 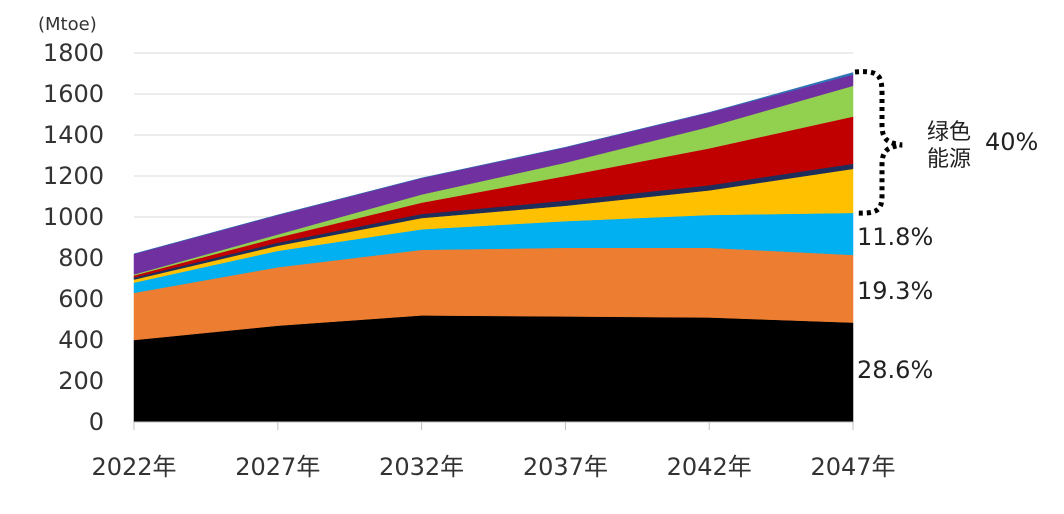 I want to click on x-tick-label: 2032年, so click(x=421, y=467).